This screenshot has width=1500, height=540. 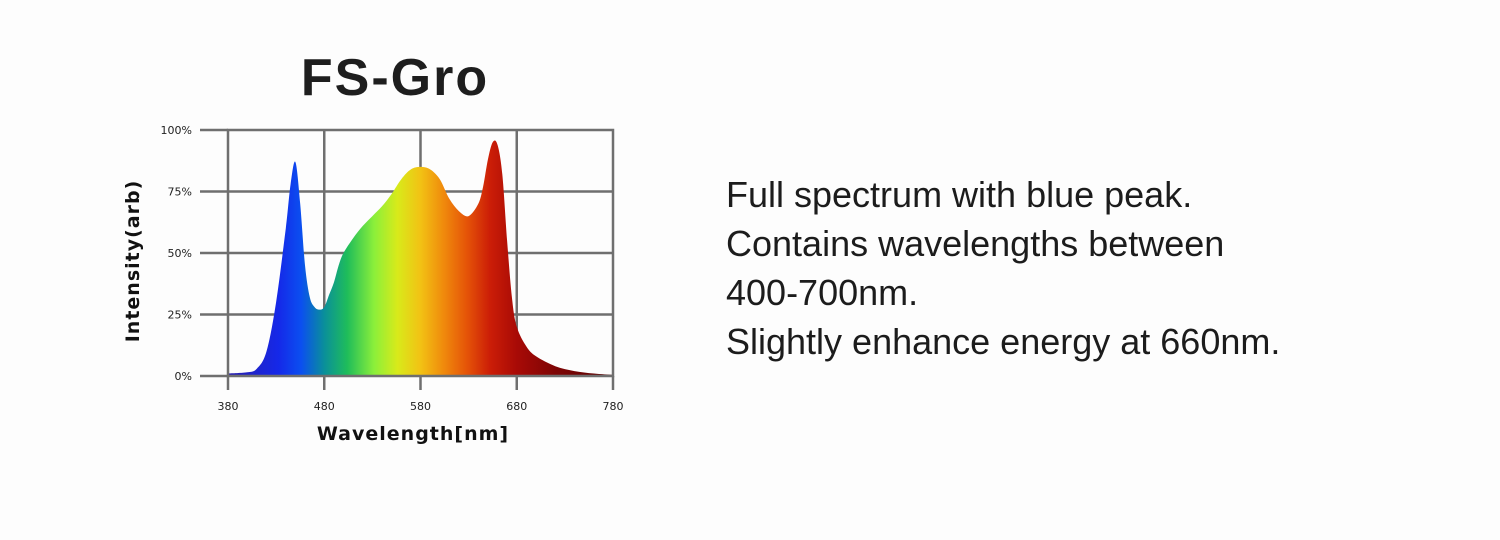 What do you see at coordinates (516, 406) in the screenshot?
I see `x-tick-label: 680` at bounding box center [516, 406].